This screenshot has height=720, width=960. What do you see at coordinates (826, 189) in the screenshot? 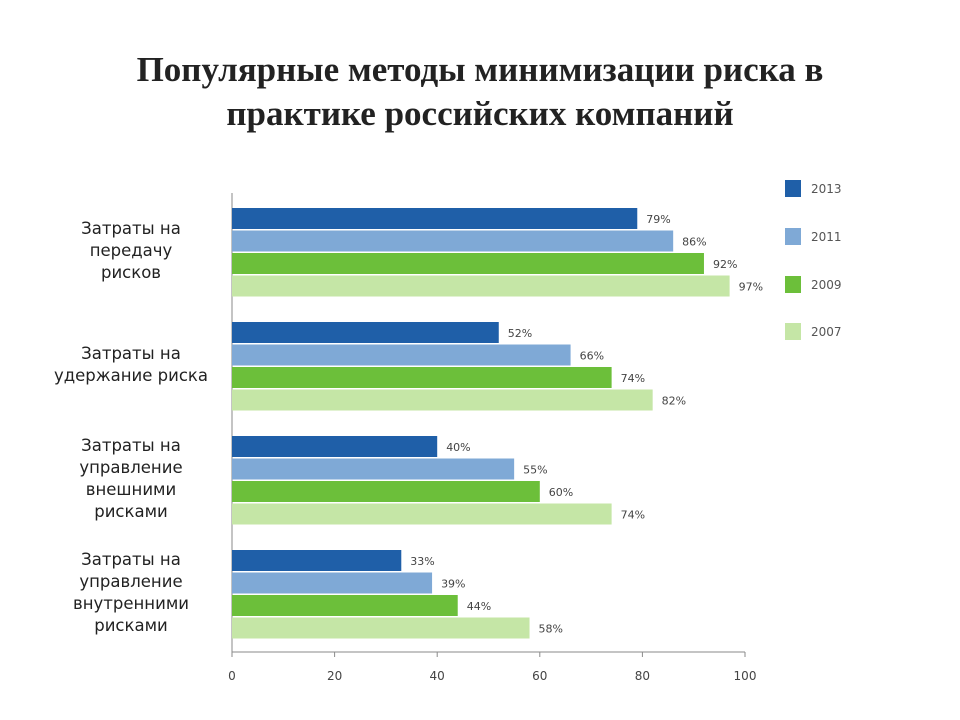
I see `legend-label: 2013` at bounding box center [826, 189].